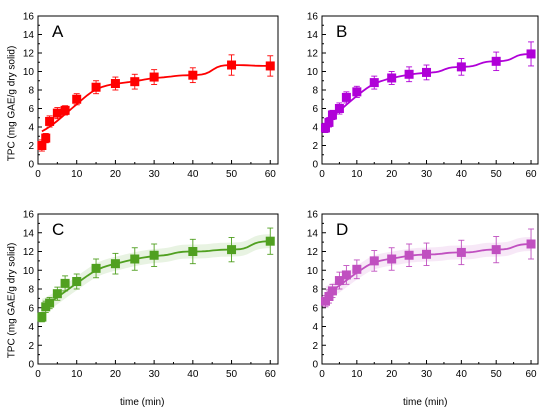 The width and height of the screenshot is (550, 414). Describe the element at coordinates (58, 31) in the screenshot. I see `panel-label: A` at that location.